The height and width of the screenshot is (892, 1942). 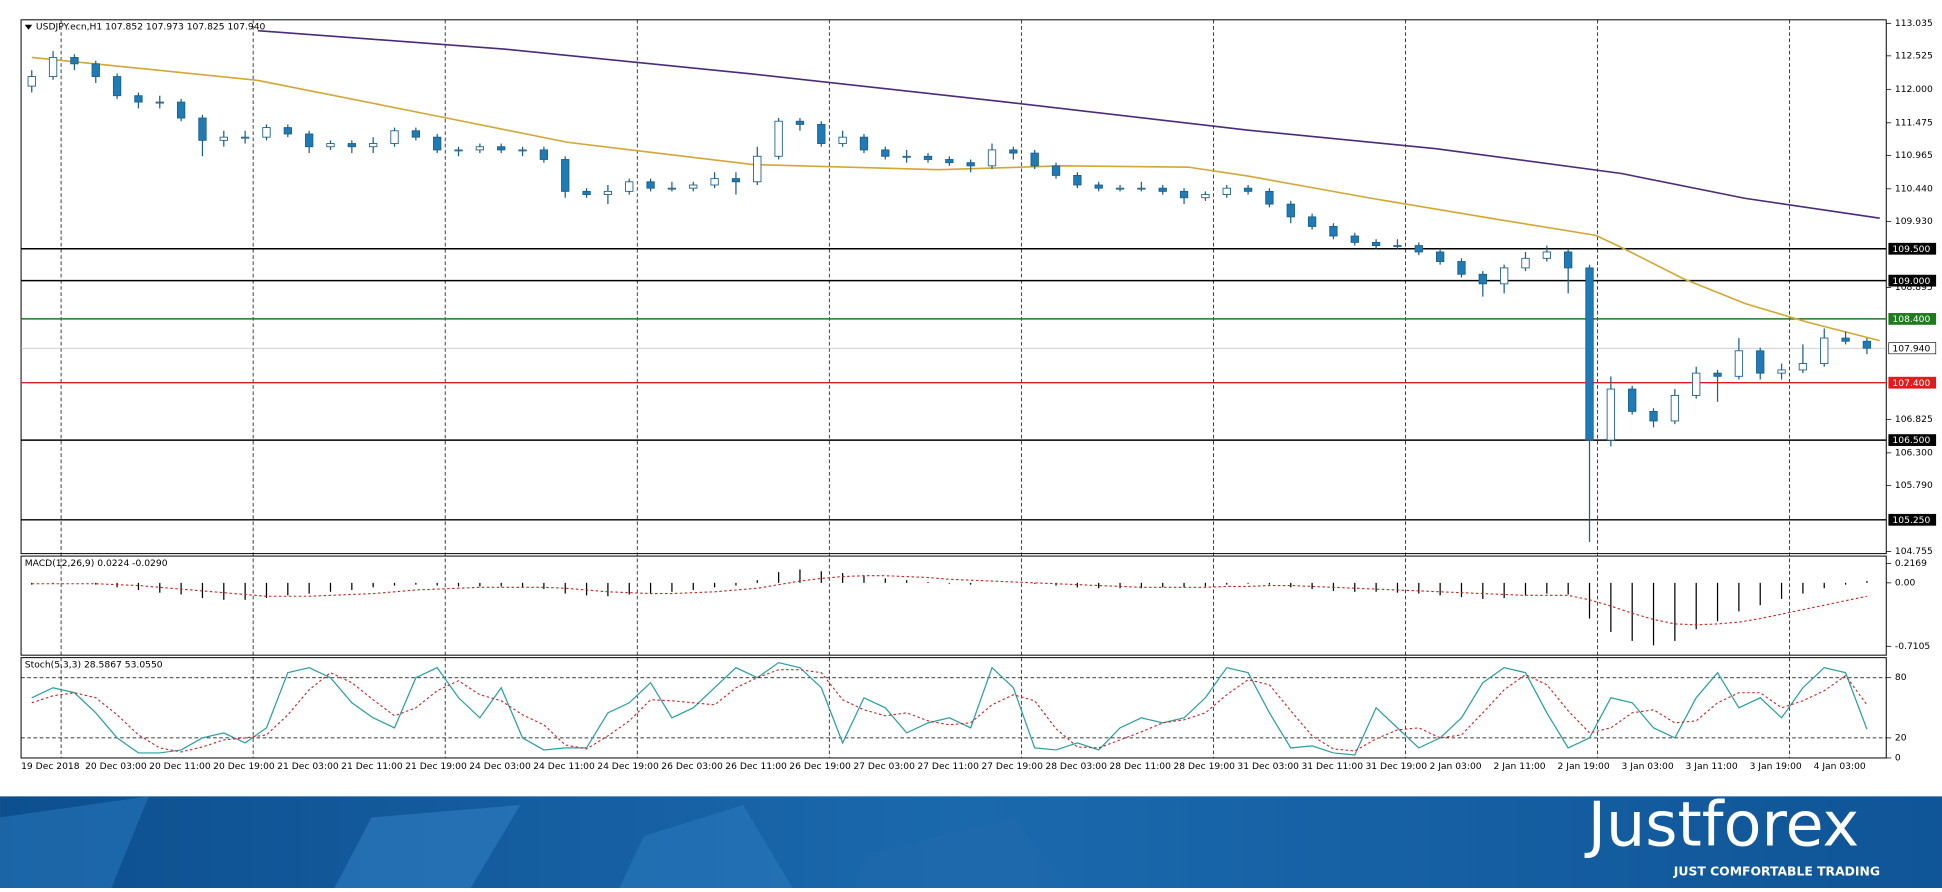 What do you see at coordinates (1648, 766) in the screenshot?
I see `x-tick-label: 3 Jan 03:00` at bounding box center [1648, 766].